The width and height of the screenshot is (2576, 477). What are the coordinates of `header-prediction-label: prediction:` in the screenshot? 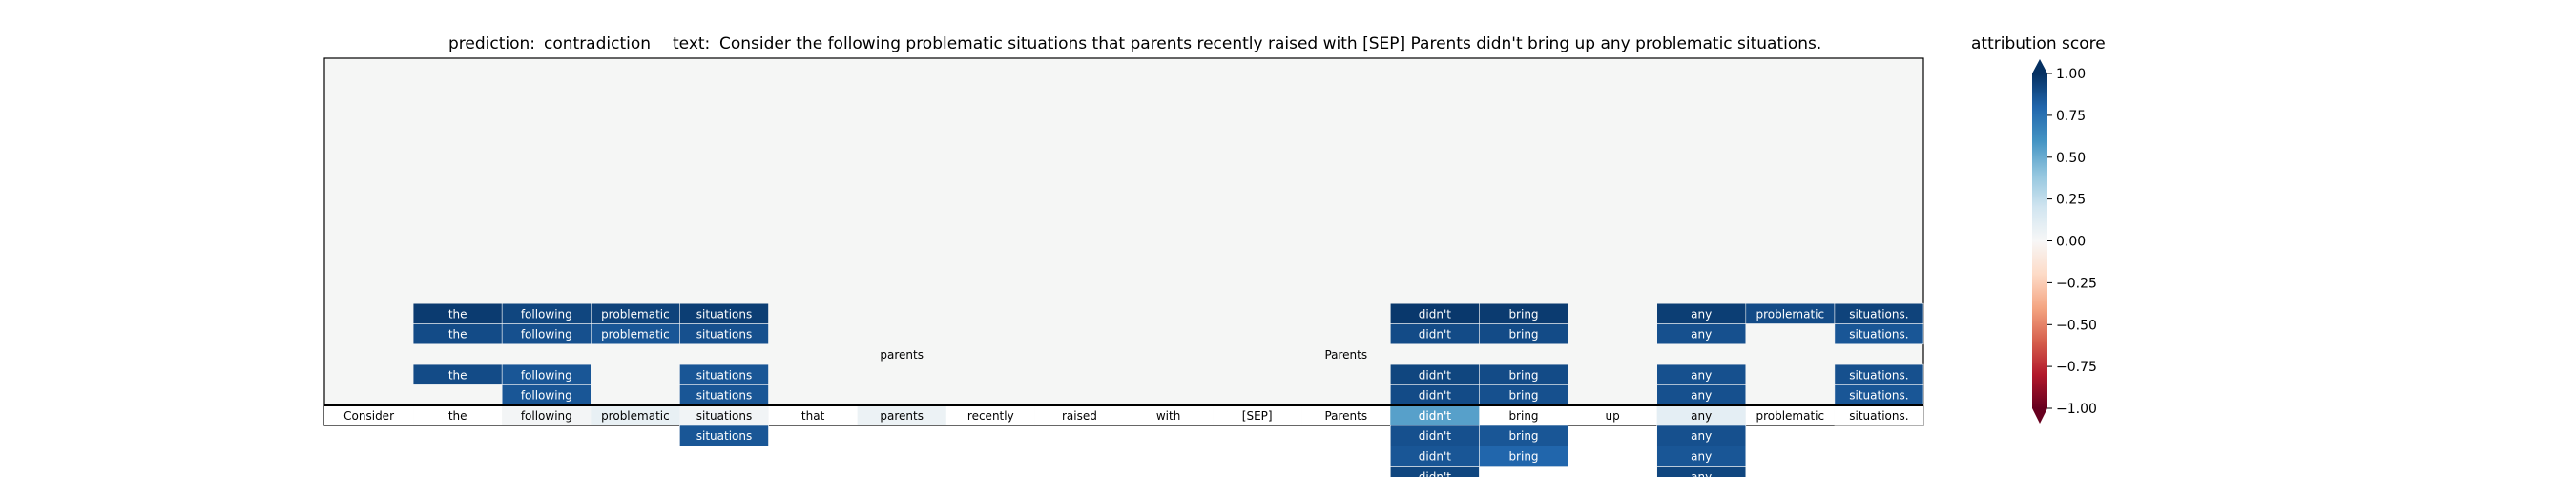 It's located at (491, 43).